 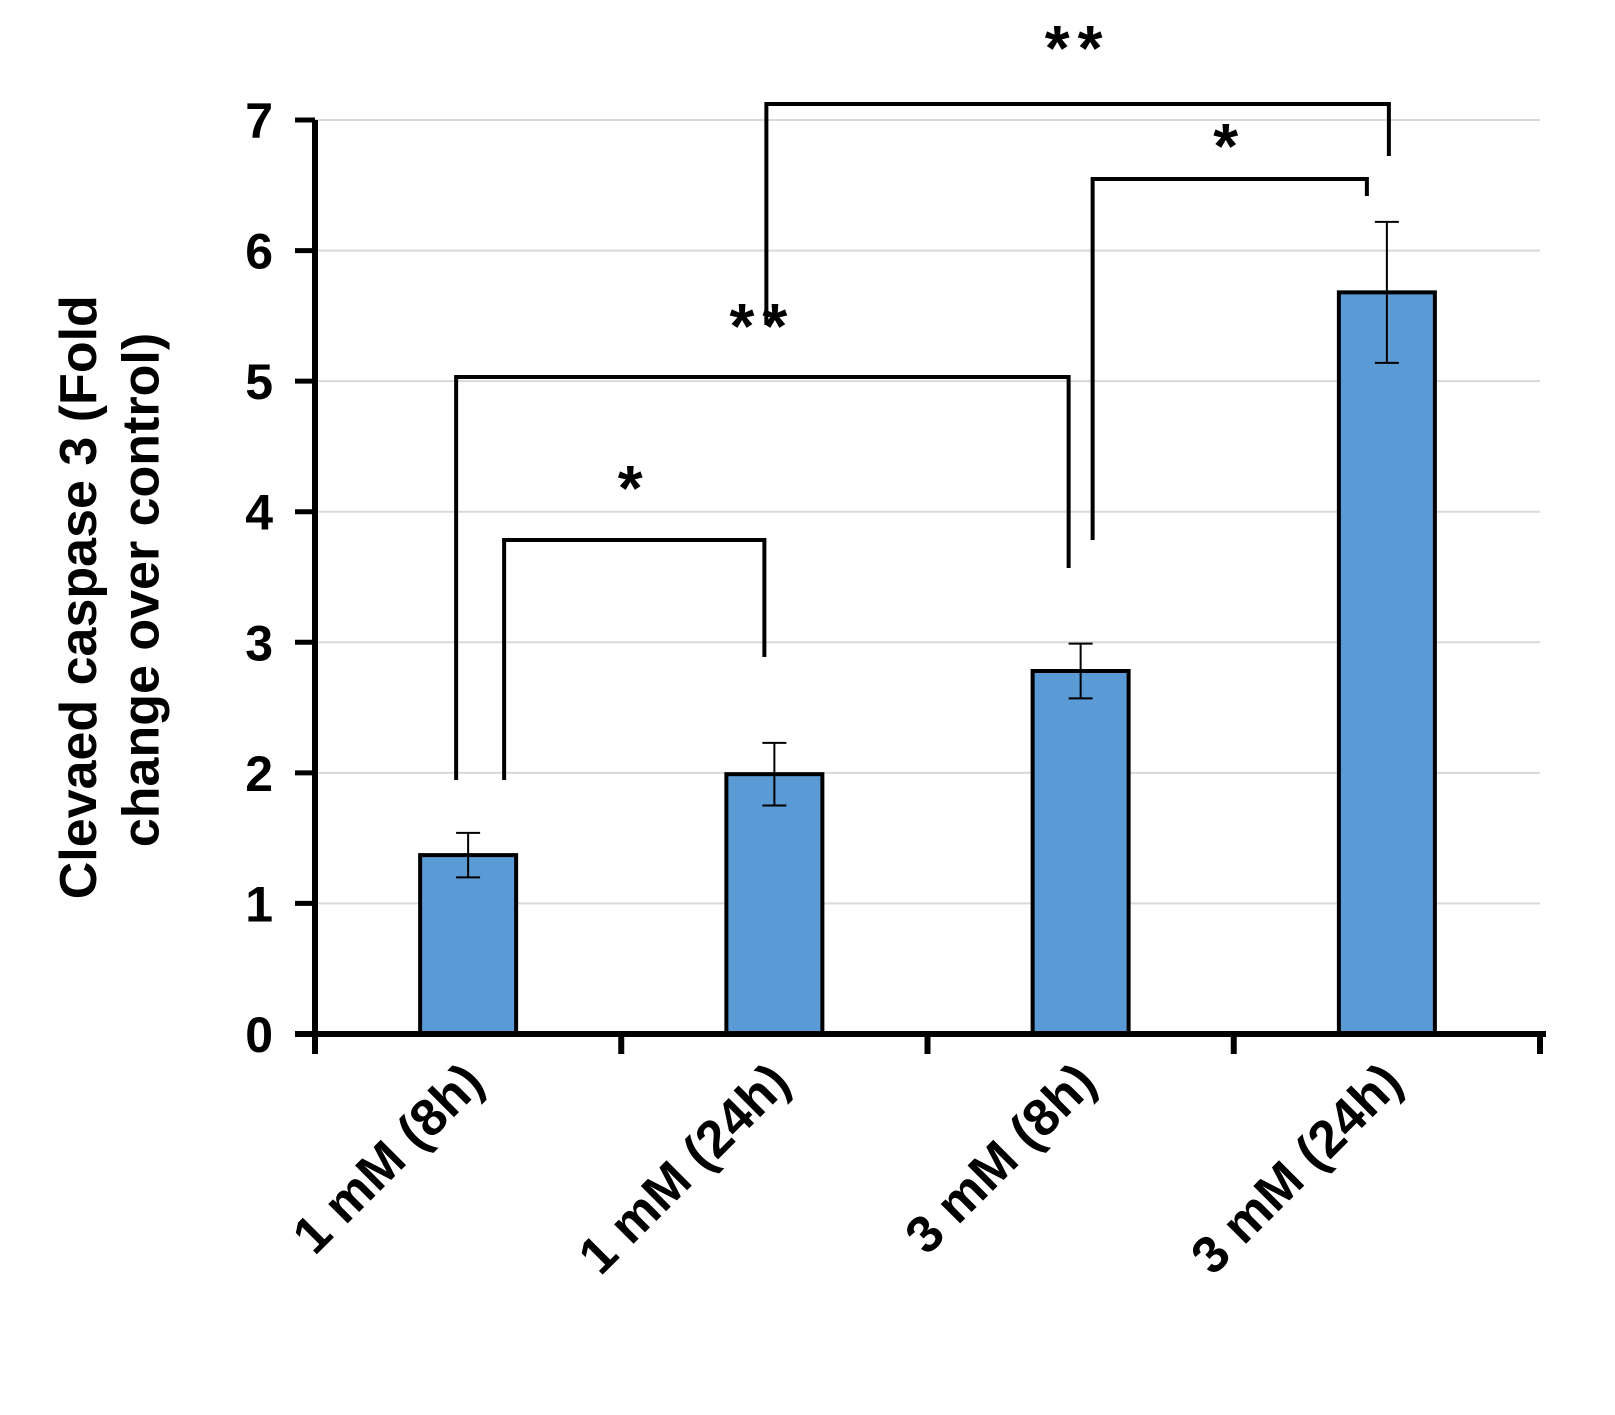 I want to click on y-tick-label: 1, so click(x=259, y=904).